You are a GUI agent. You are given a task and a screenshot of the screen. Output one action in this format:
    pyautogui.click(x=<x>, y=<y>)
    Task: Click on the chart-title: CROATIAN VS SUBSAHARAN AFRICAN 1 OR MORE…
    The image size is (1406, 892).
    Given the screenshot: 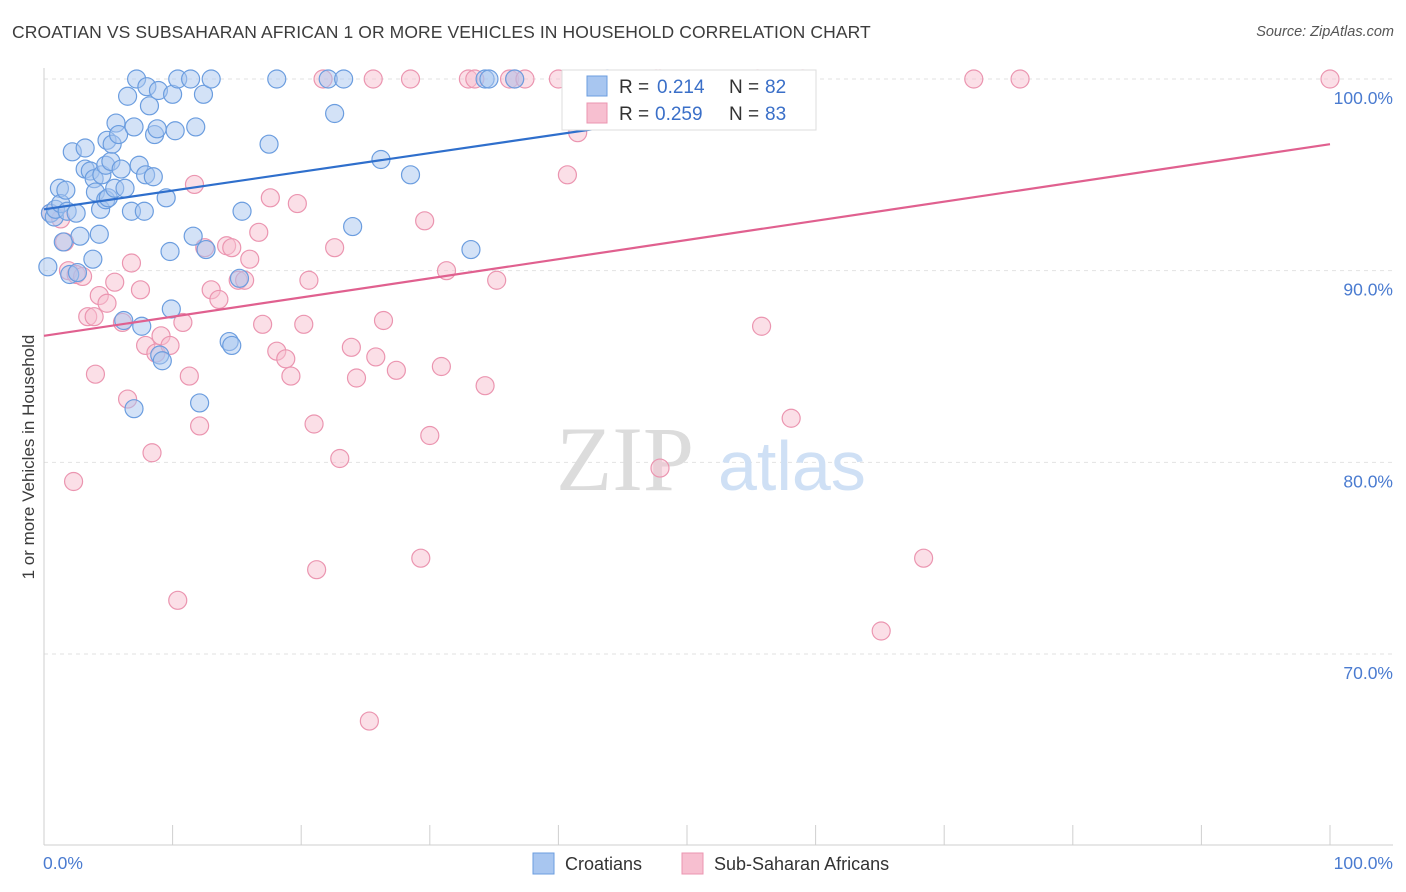 What is the action you would take?
    pyautogui.click(x=441, y=32)
    